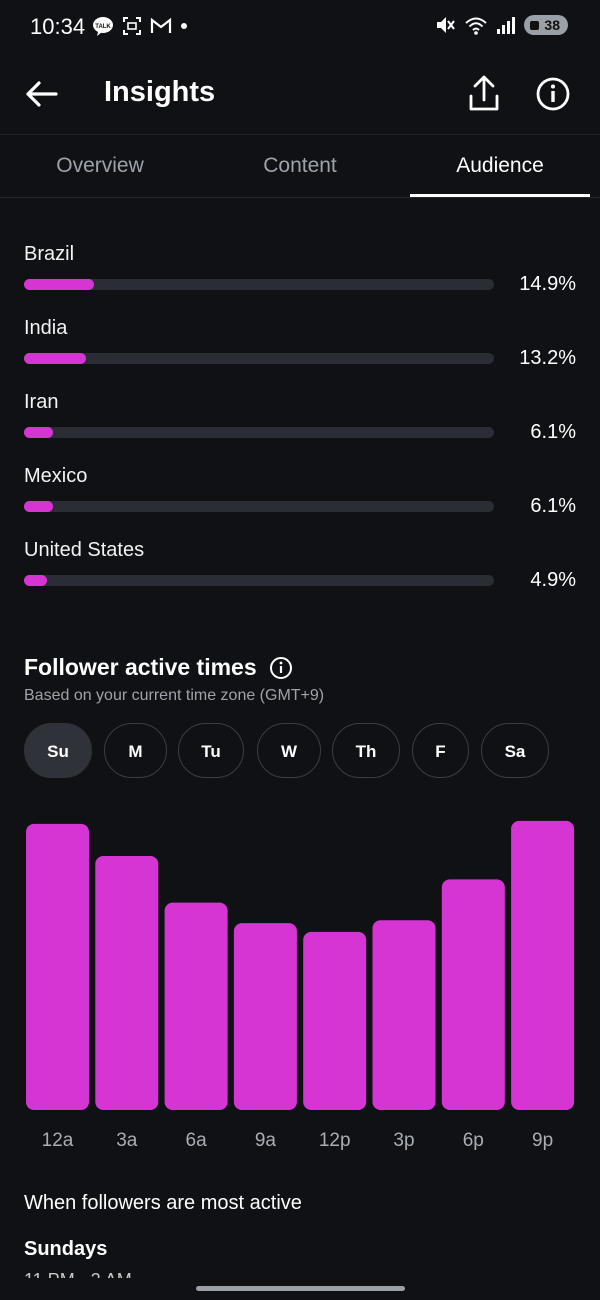  I want to click on country-row: Iran 6.1%, so click(300, 428).